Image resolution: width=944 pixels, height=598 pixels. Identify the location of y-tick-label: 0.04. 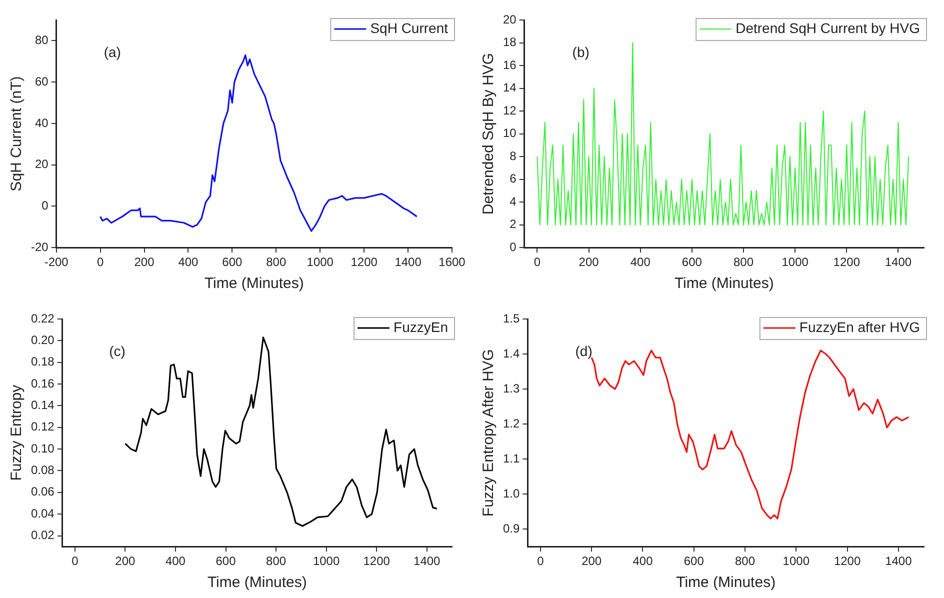
(42, 513).